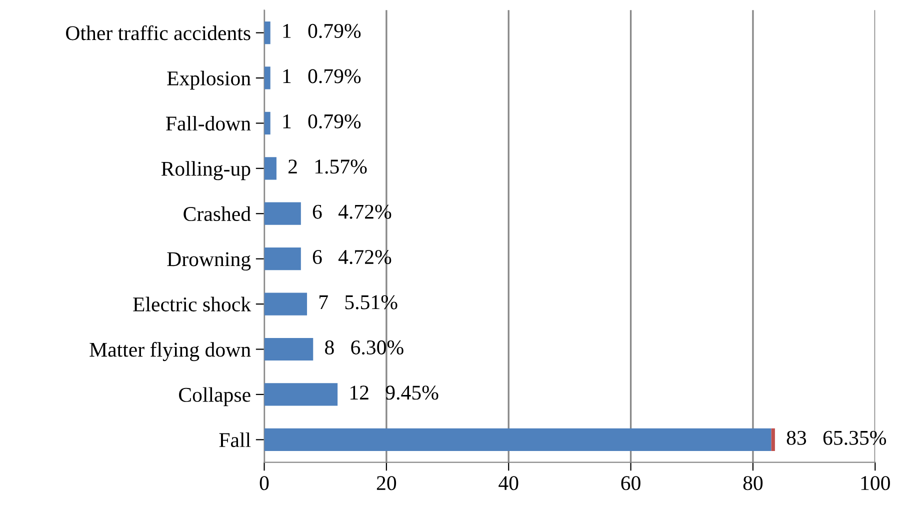 The image size is (905, 508). Describe the element at coordinates (209, 261) in the screenshot. I see `y-tick-label: Drowning` at that location.